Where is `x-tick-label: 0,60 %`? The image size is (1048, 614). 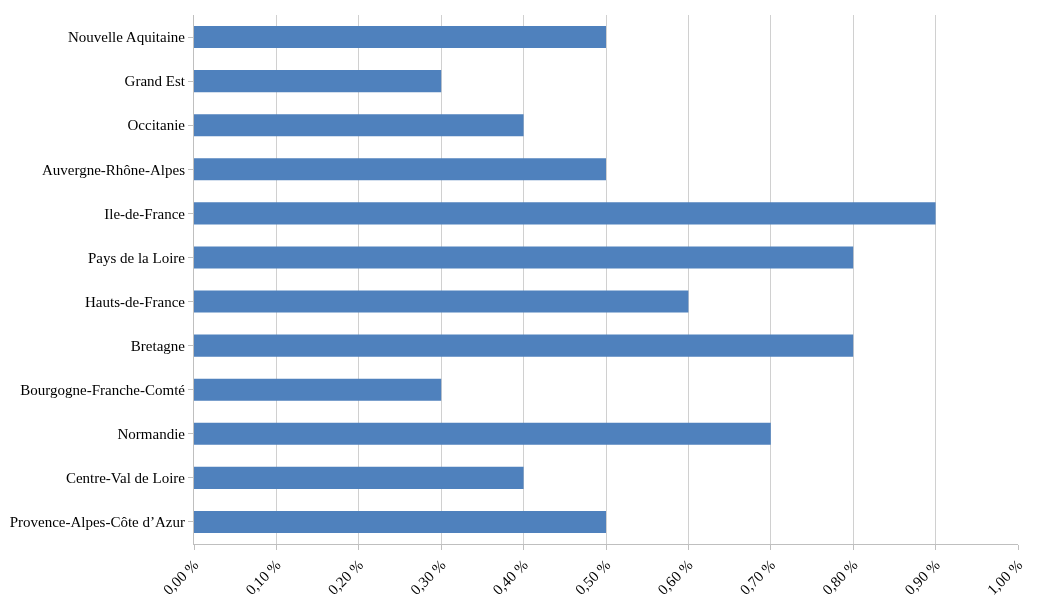
x-tick-label: 0,60 % is located at coordinates (675, 577).